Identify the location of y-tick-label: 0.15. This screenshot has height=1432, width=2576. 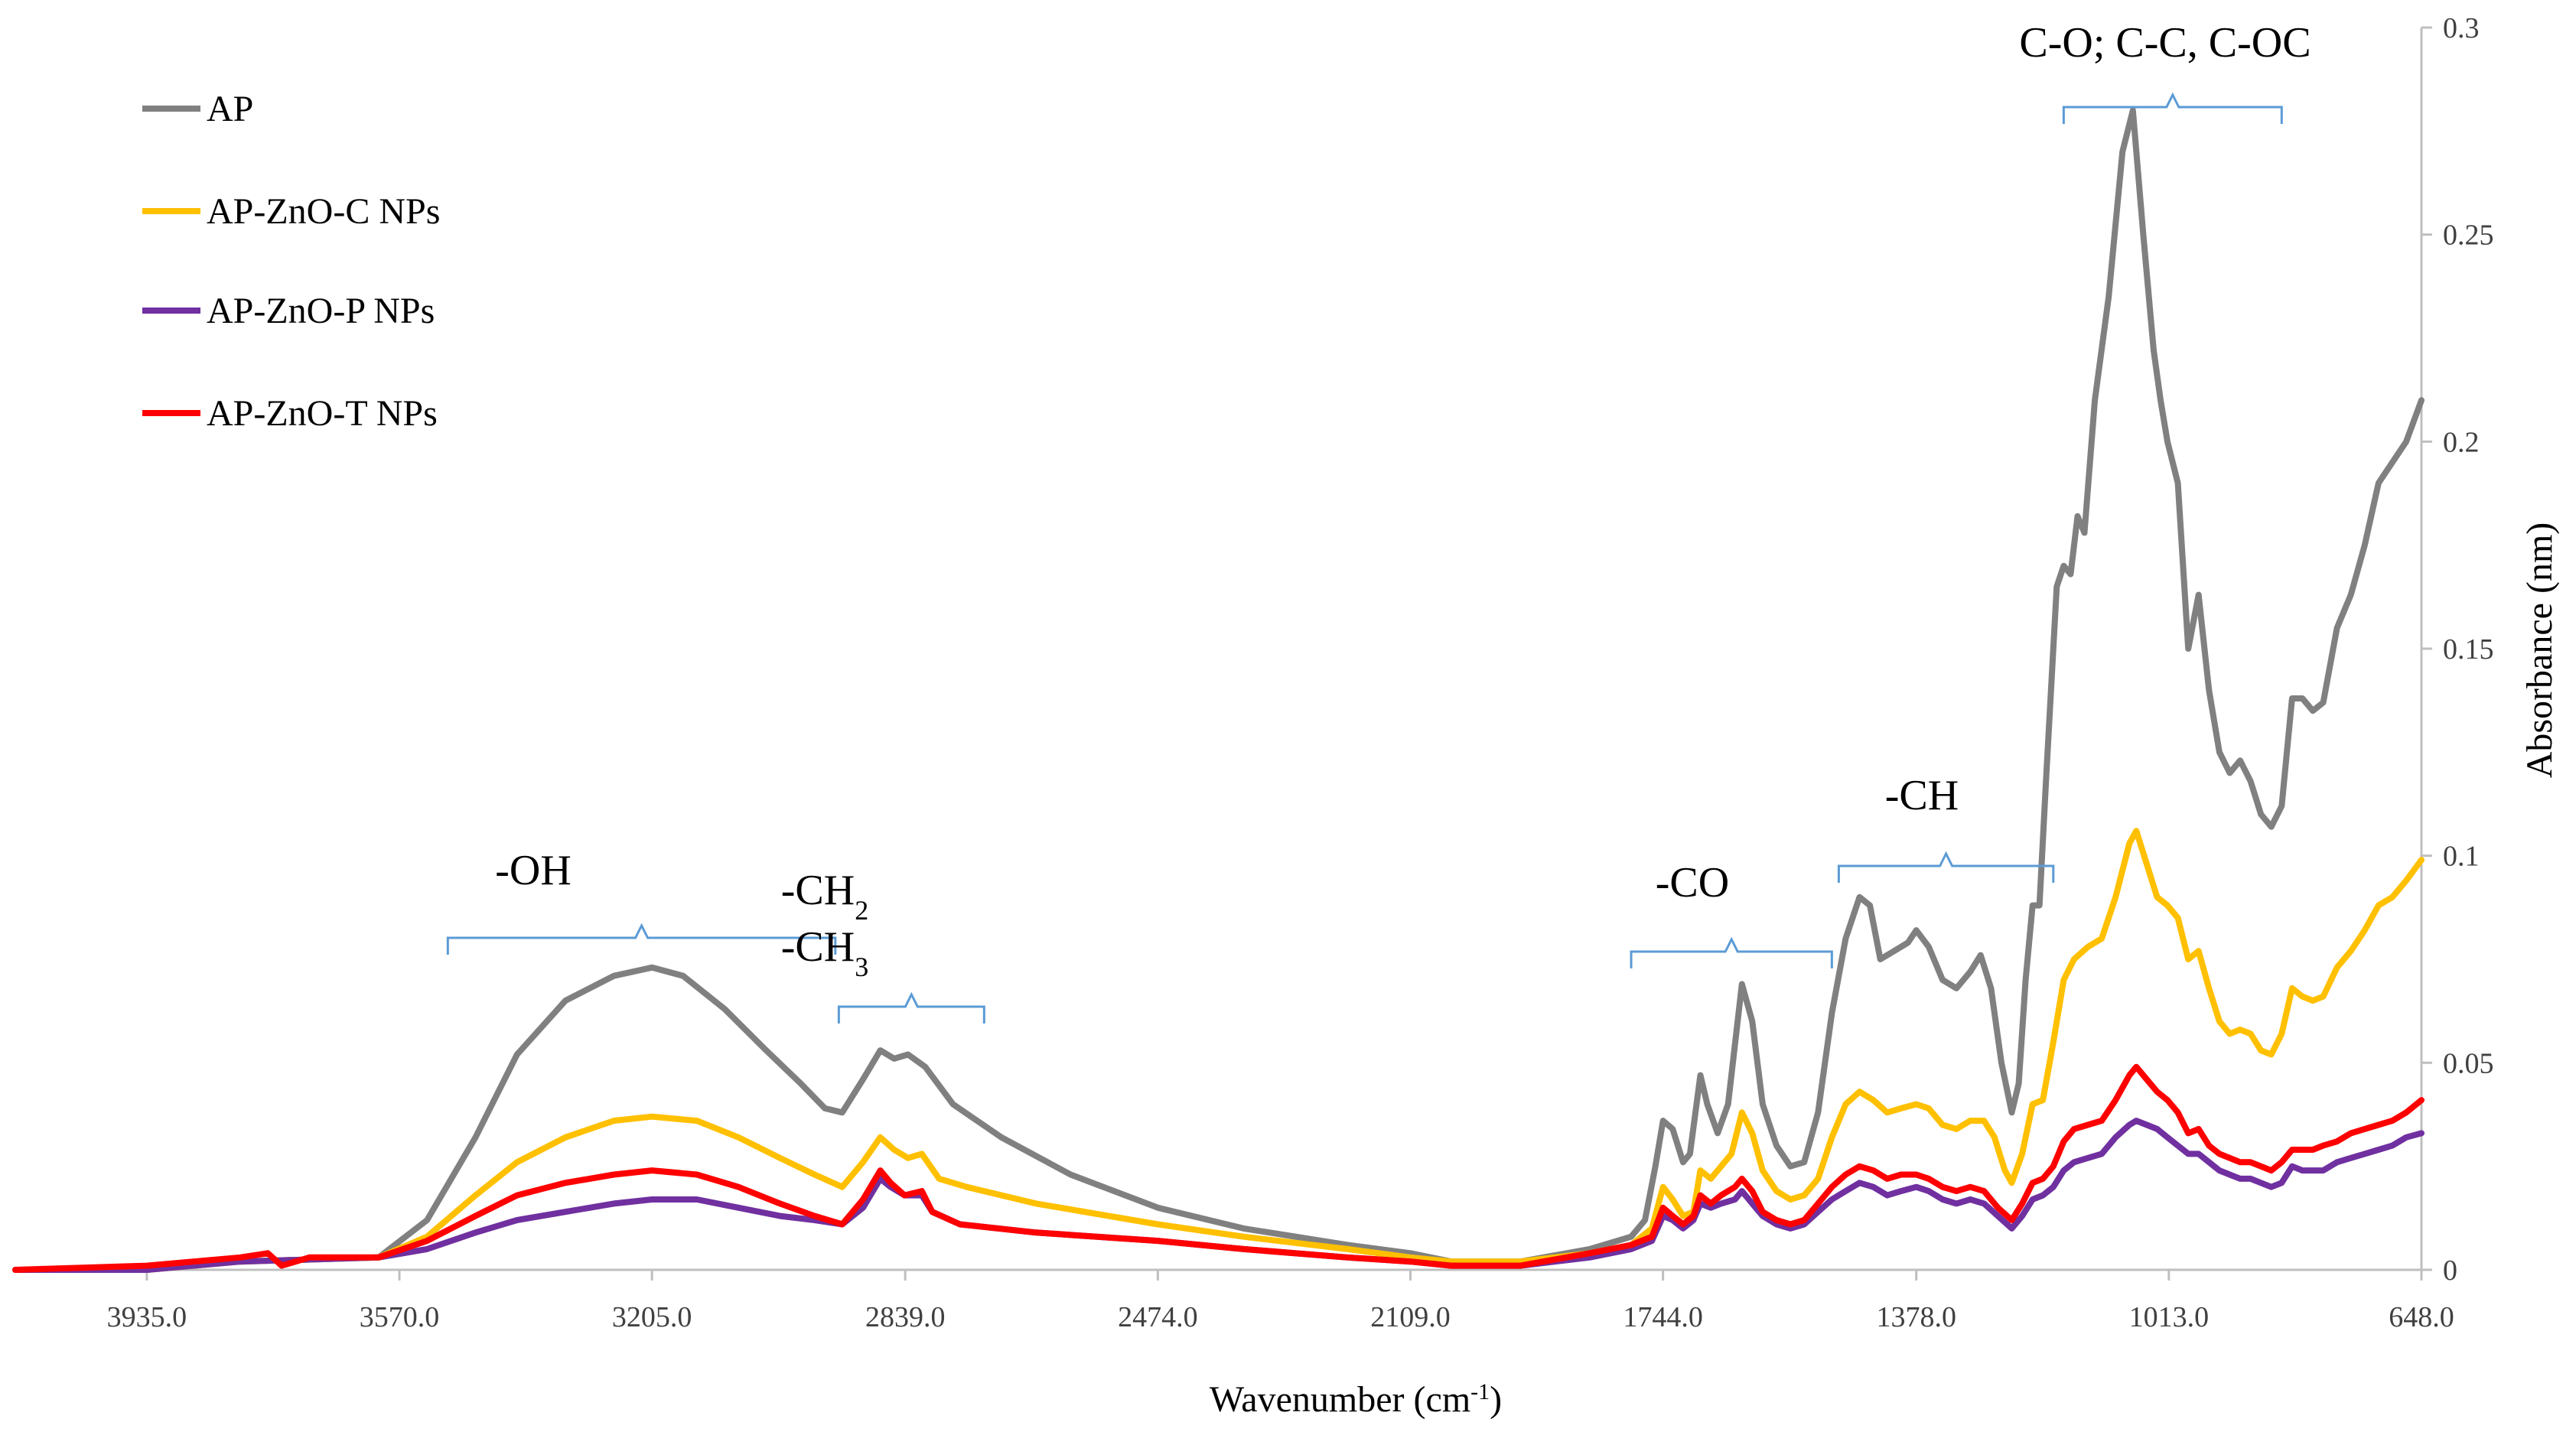
(2469, 649).